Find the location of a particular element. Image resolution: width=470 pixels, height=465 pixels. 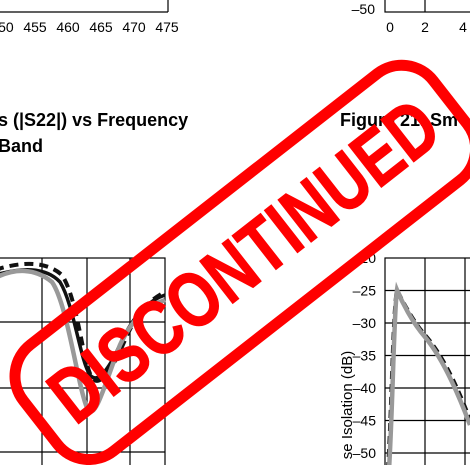

x-tick-label: 0 is located at coordinates (390, 27).